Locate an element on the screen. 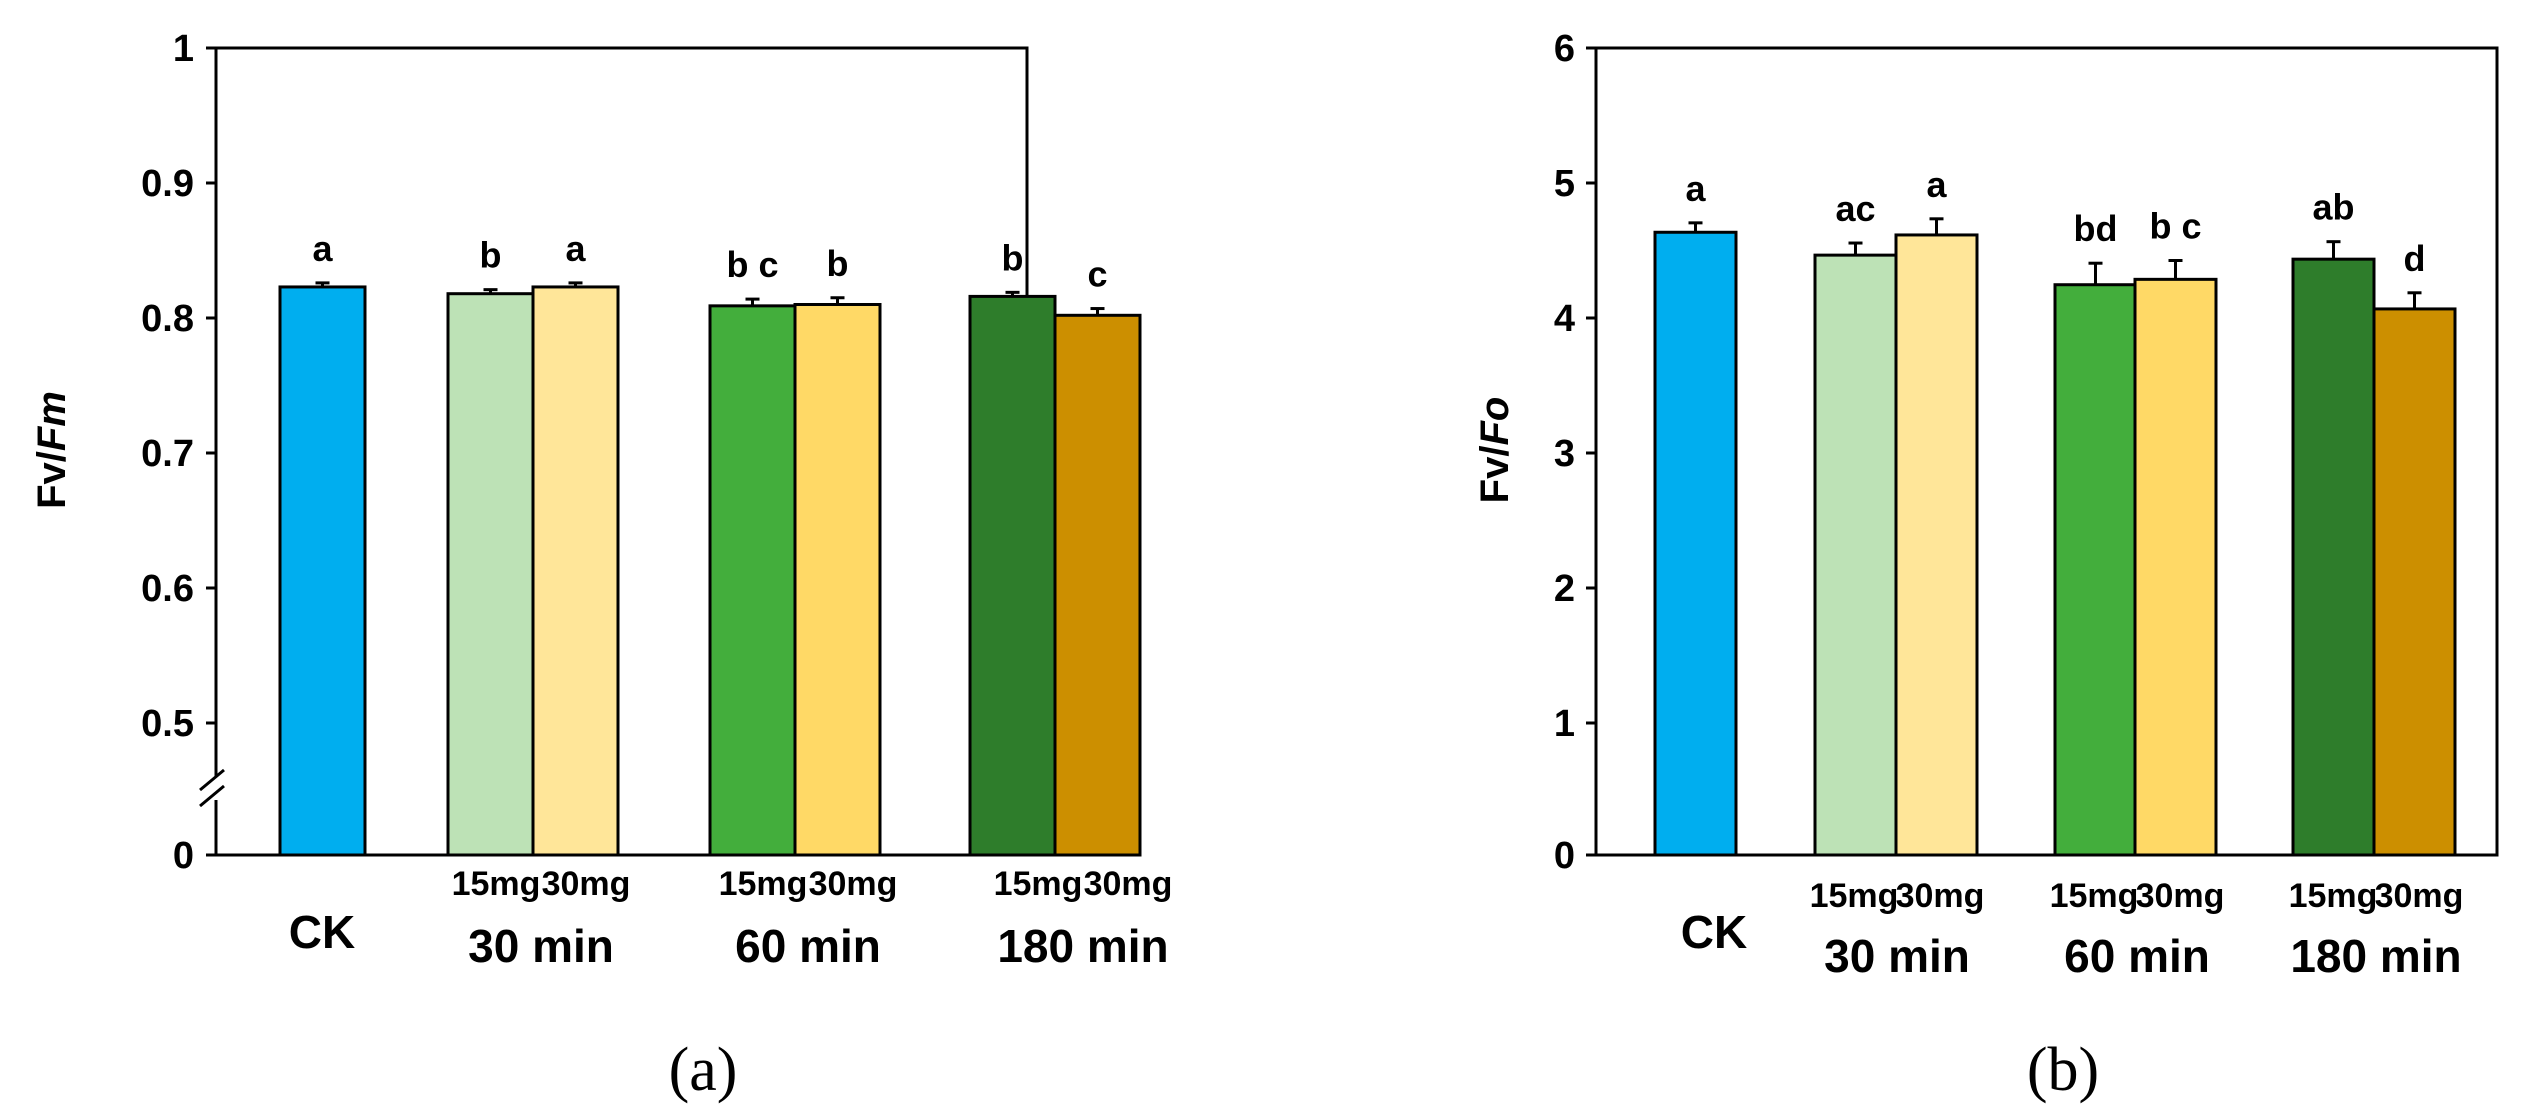  panel-a-y-tick-label: 0.8 is located at coordinates (167, 319).